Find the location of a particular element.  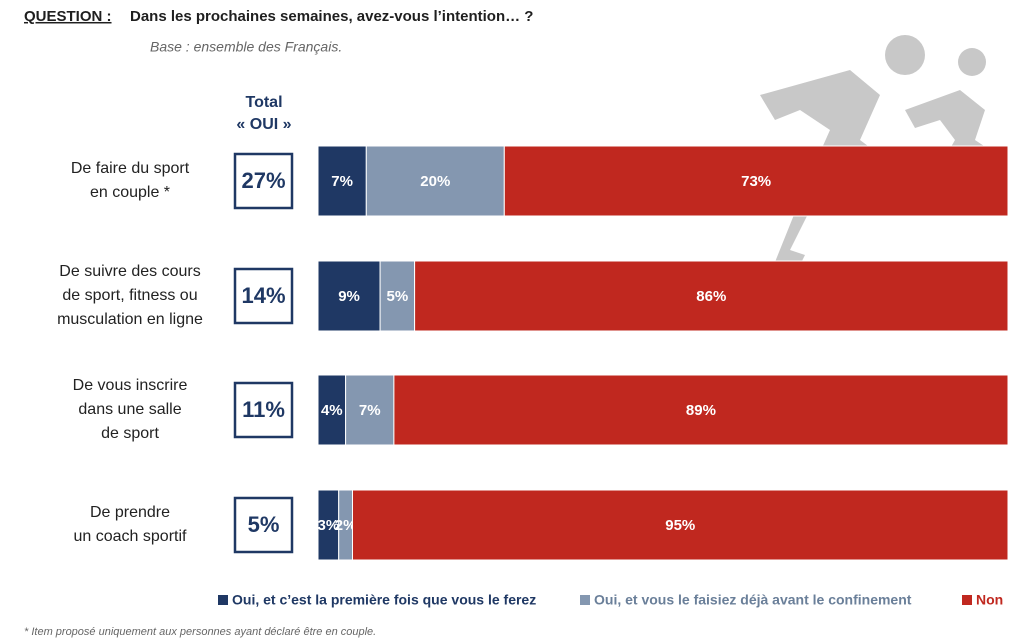

question-label: QUESTION : is located at coordinates (68, 16).